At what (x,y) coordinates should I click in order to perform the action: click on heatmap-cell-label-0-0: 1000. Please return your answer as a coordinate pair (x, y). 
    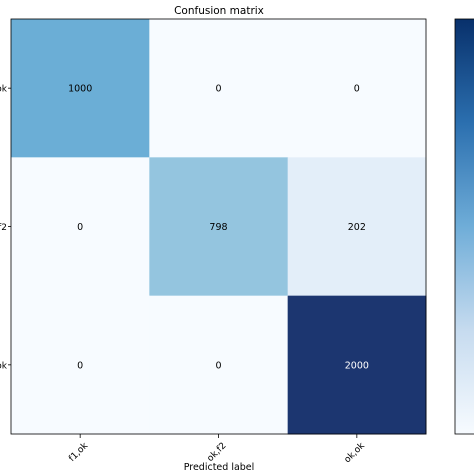
    Looking at the image, I should click on (80, 89).